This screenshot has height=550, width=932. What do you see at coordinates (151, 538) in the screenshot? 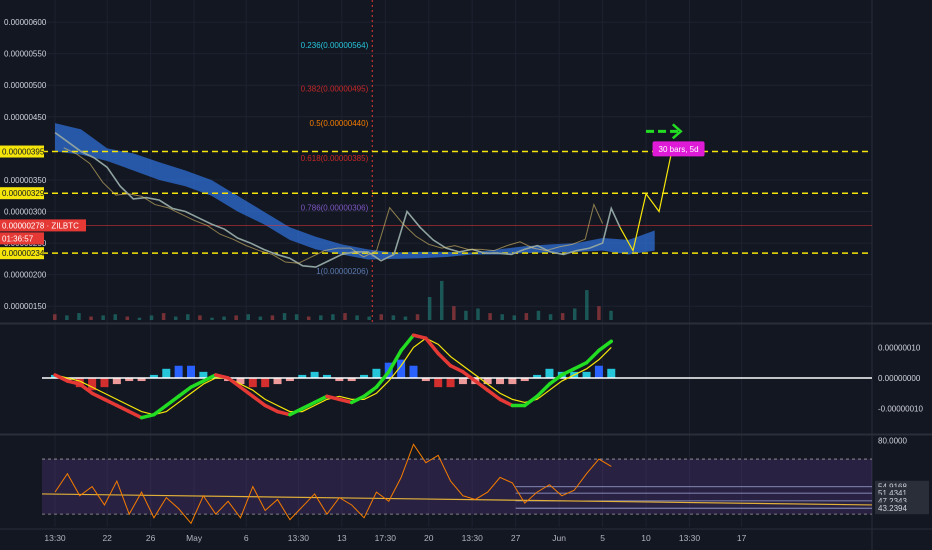
I see `time-axis-tick: 26` at bounding box center [151, 538].